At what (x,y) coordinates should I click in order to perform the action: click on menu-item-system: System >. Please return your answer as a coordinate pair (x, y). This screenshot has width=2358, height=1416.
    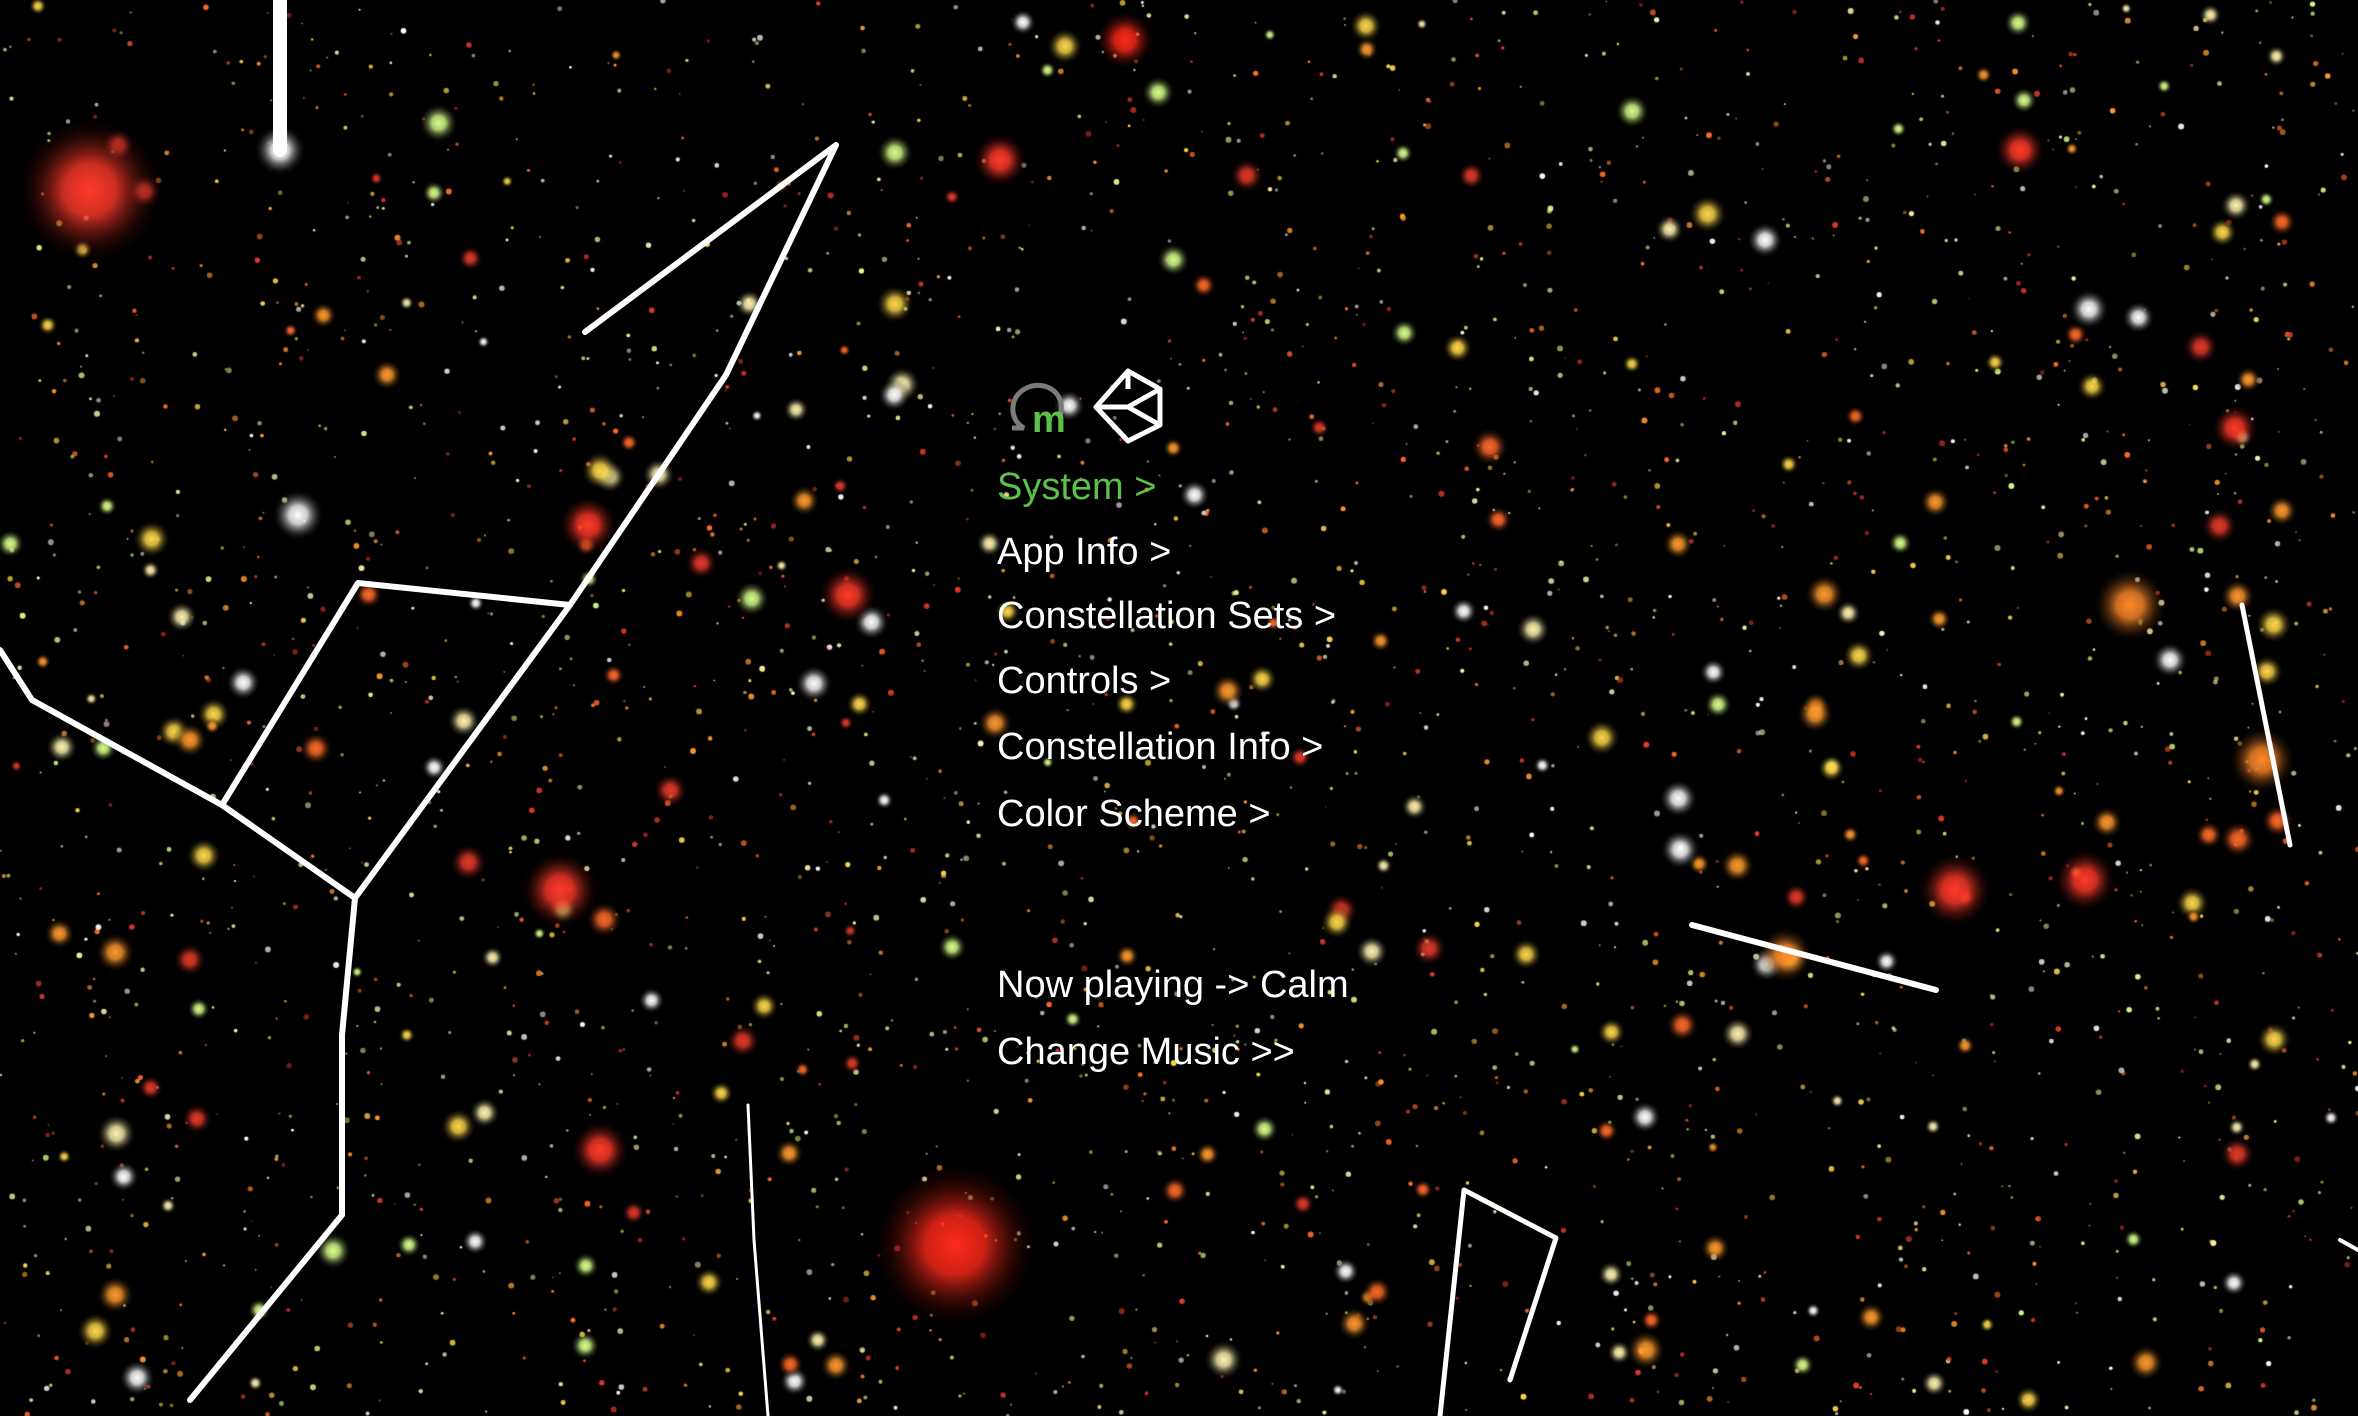
    Looking at the image, I should click on (1077, 487).